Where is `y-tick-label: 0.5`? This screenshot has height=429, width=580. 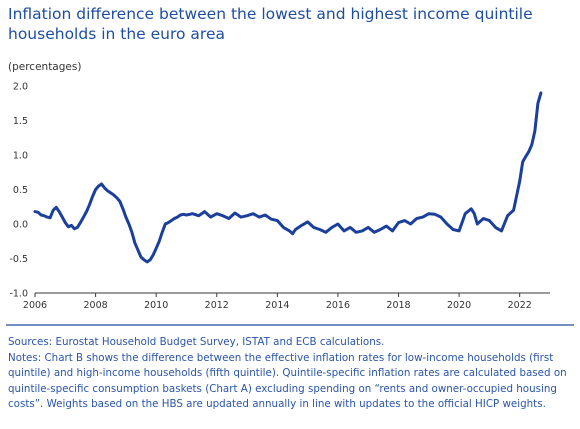 y-tick-label: 0.5 is located at coordinates (20, 190).